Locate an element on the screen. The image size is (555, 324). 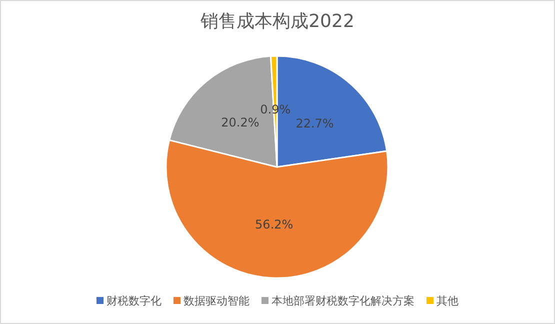
legend-label: 财税数字化 is located at coordinates (134, 301).